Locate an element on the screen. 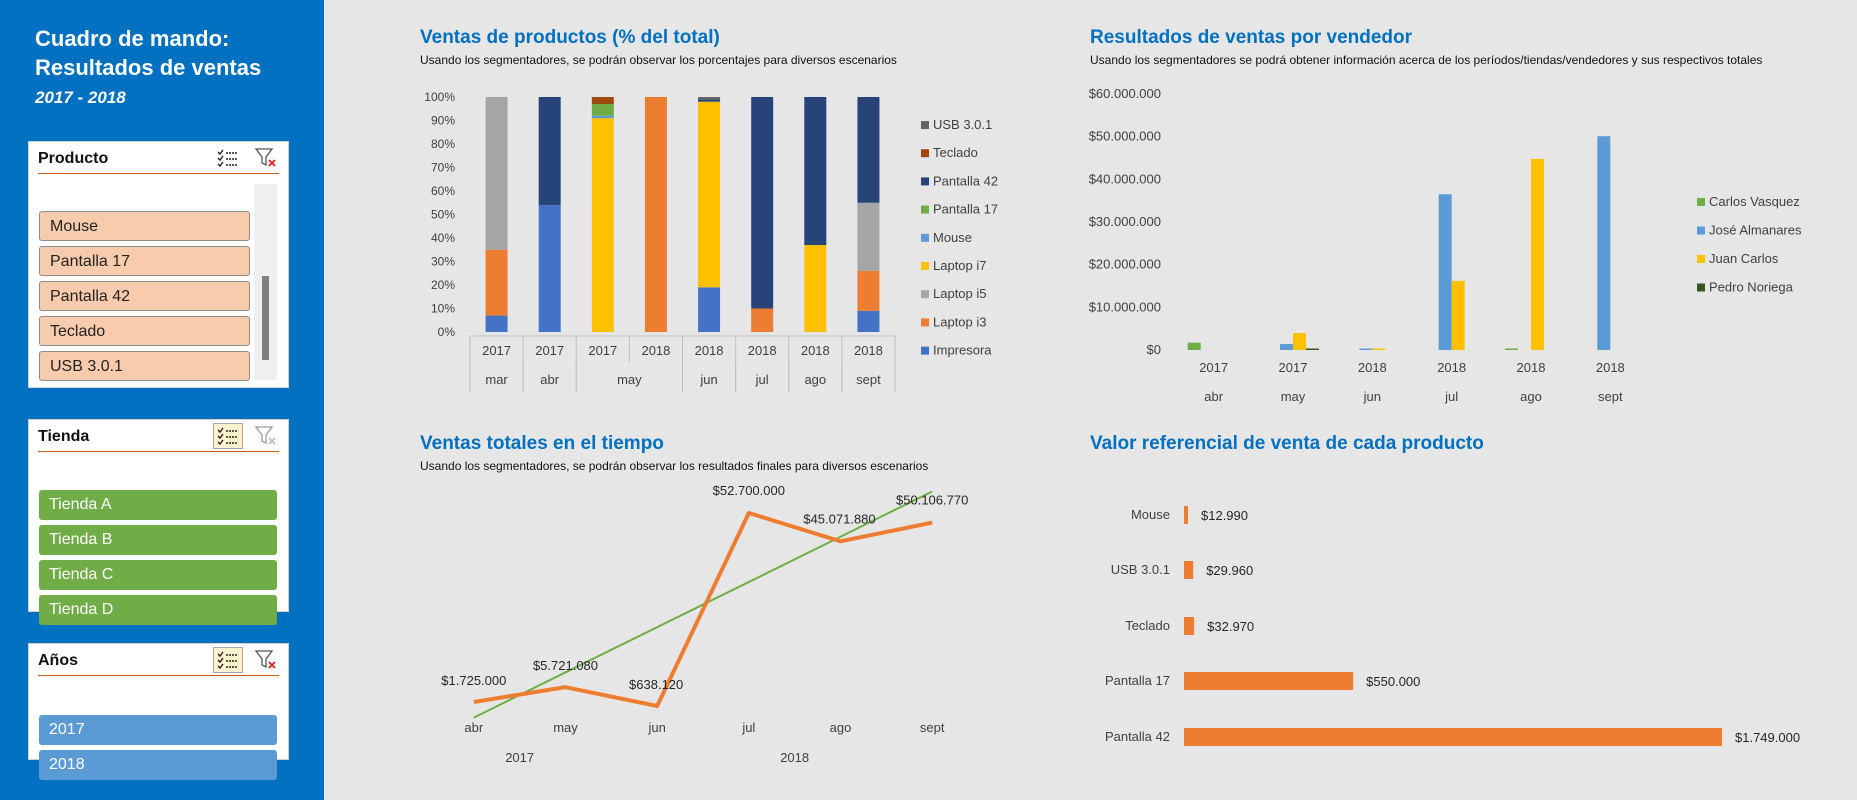 The width and height of the screenshot is (1857, 800). y-tick-label: 30% is located at coordinates (443, 262).